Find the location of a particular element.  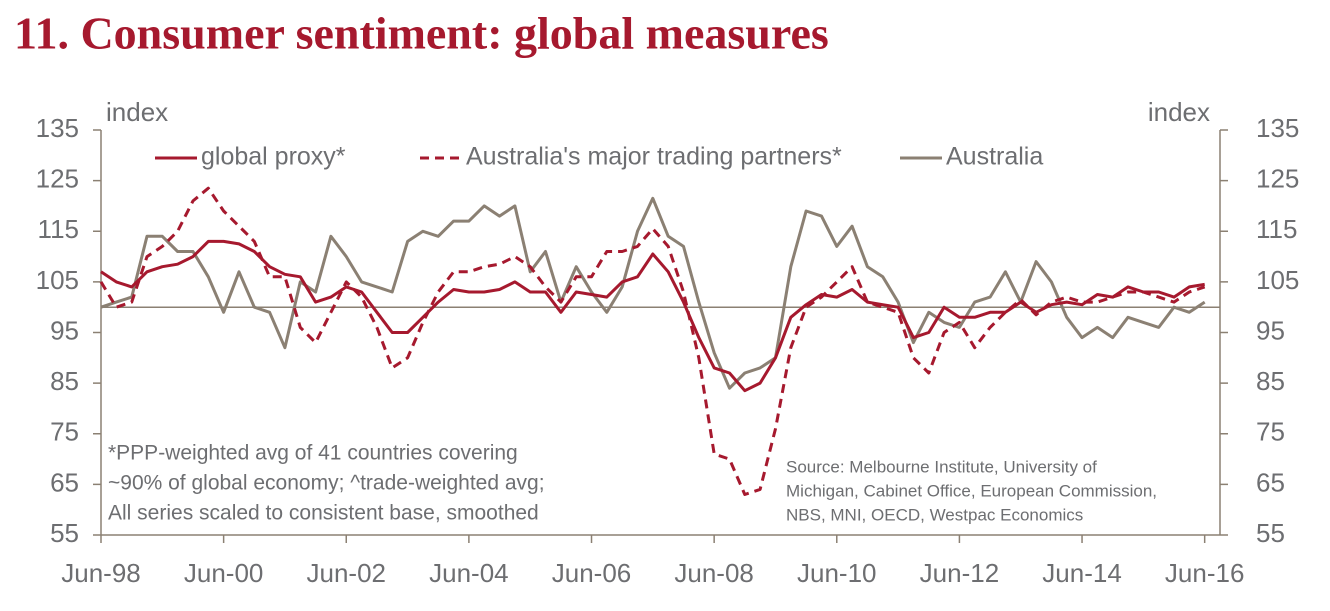

y-tick-label: 75 is located at coordinates (64, 432).